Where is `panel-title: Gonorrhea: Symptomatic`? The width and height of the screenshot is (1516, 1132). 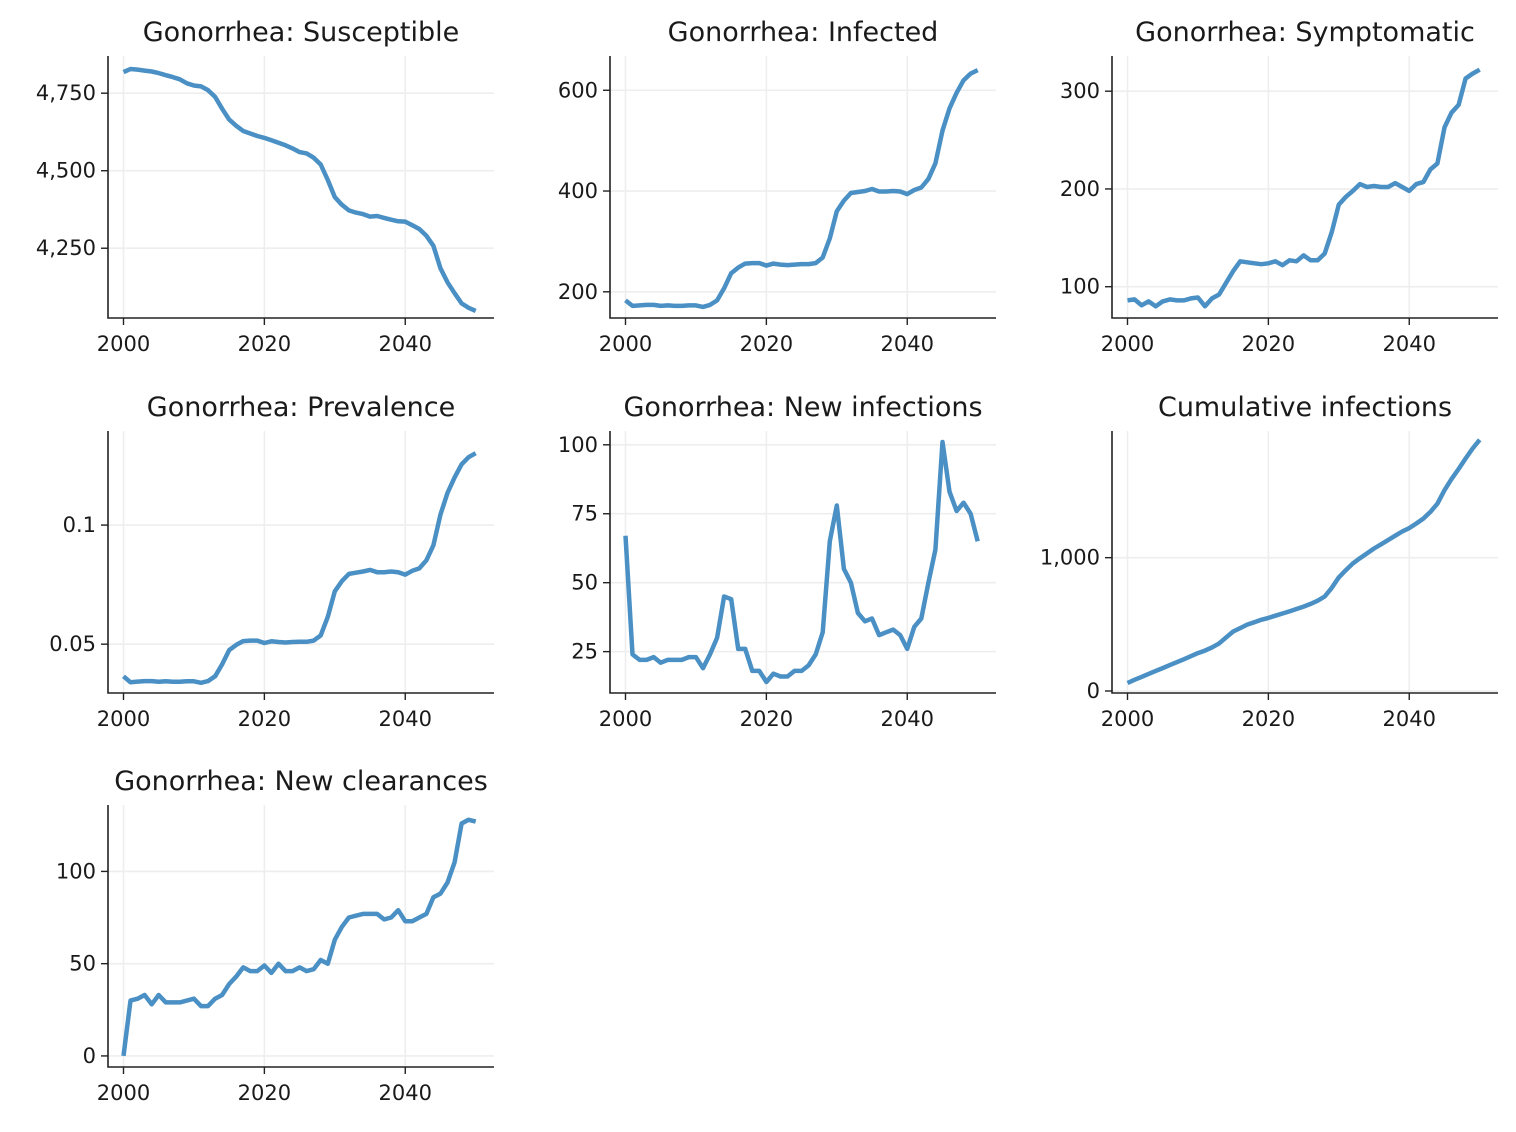
panel-title: Gonorrhea: Symptomatic is located at coordinates (1305, 32).